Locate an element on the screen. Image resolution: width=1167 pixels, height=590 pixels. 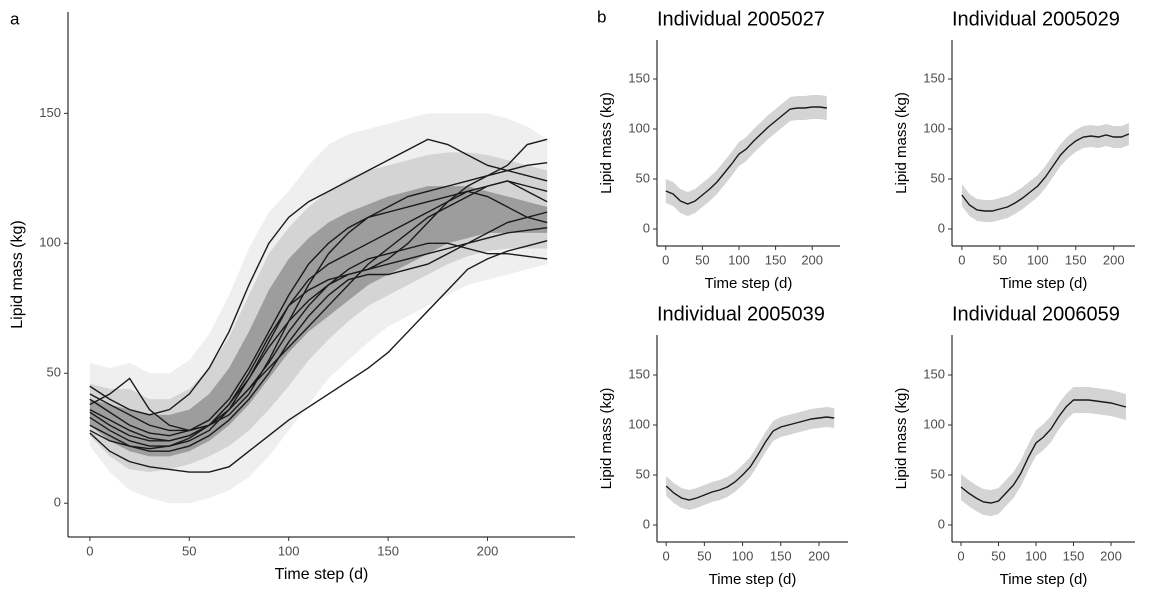
chart-title: Individual 2006059 is located at coordinates (1036, 314).